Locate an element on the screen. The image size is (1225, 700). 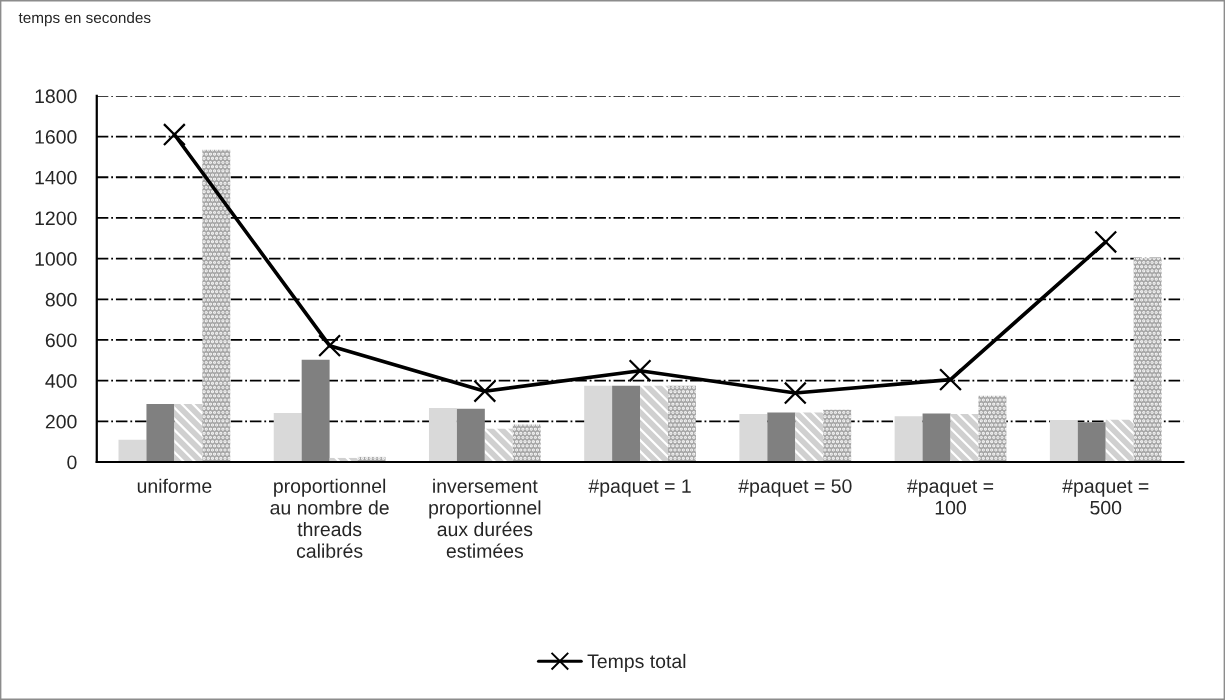
x-tick-label: #paquet = 50 is located at coordinates (795, 488).